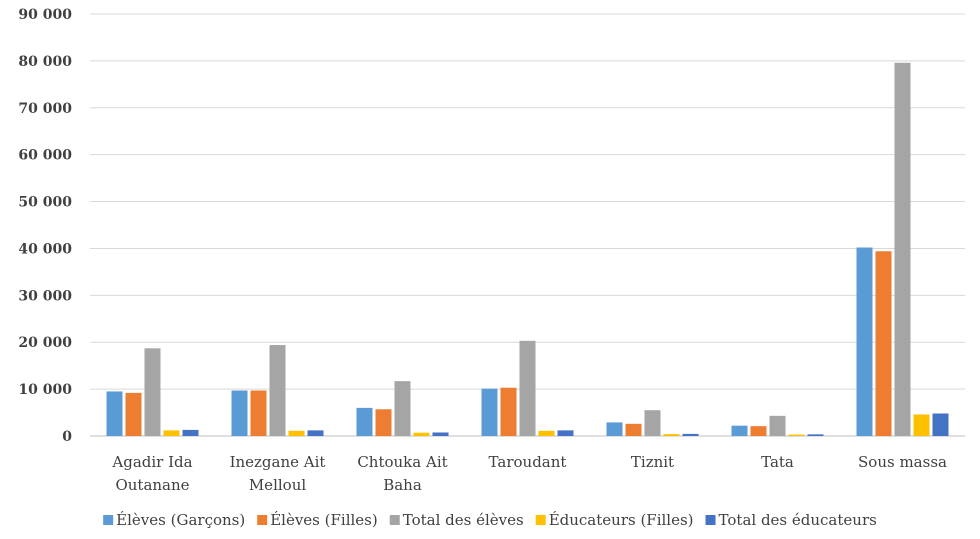  I want to click on y-tick-label: 80 000, so click(45, 62).